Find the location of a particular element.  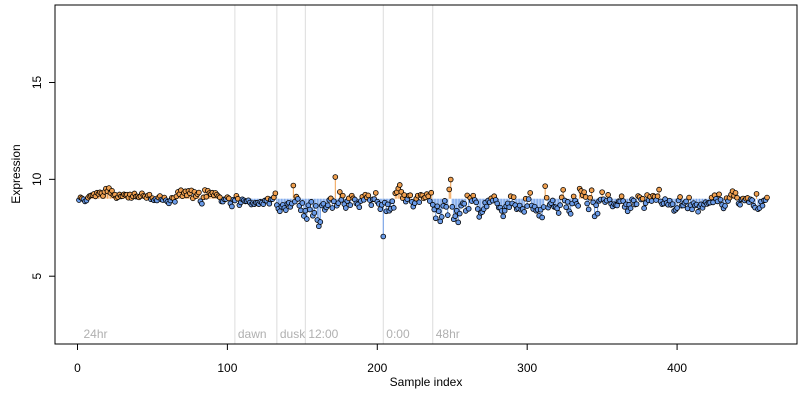

y-tick-label-0: 5 is located at coordinates (37, 276).